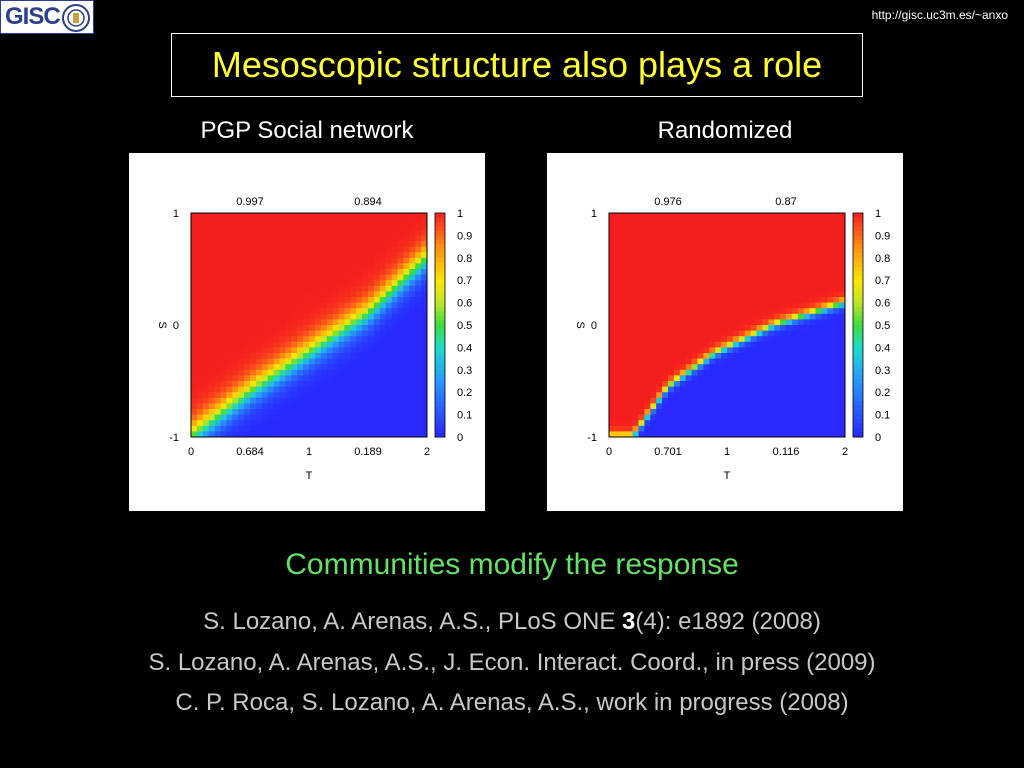 The width and height of the screenshot is (1024, 768). Describe the element at coordinates (309, 476) in the screenshot. I see `x-axis-label: T` at that location.